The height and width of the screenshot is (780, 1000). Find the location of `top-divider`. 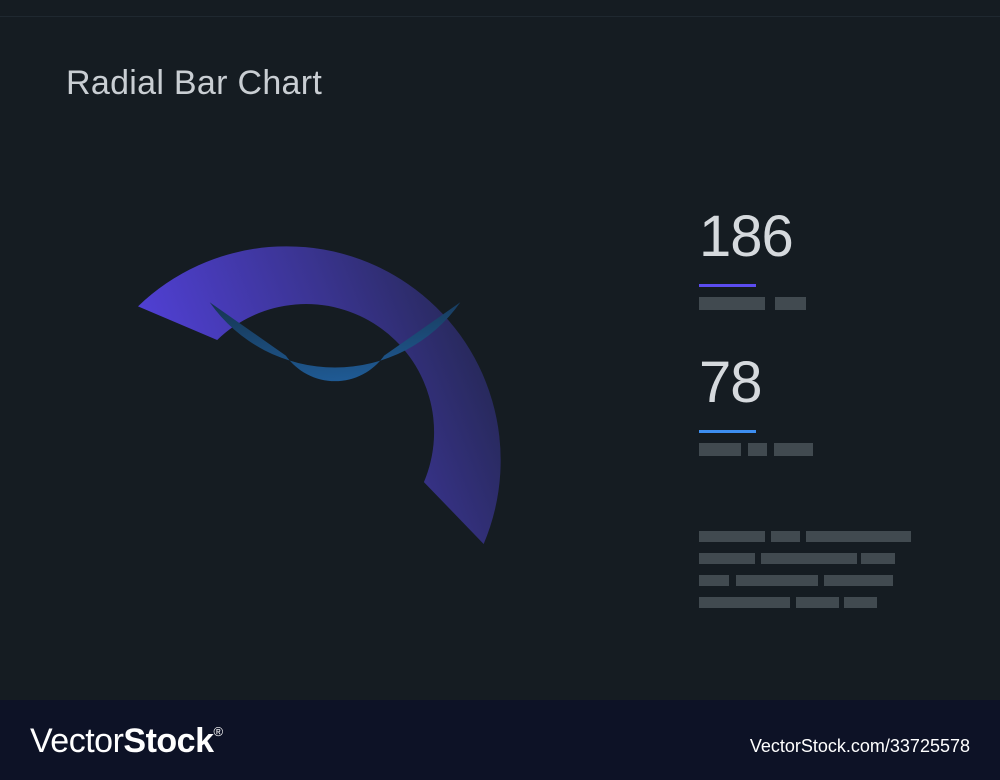

top-divider is located at coordinates (500, 16).